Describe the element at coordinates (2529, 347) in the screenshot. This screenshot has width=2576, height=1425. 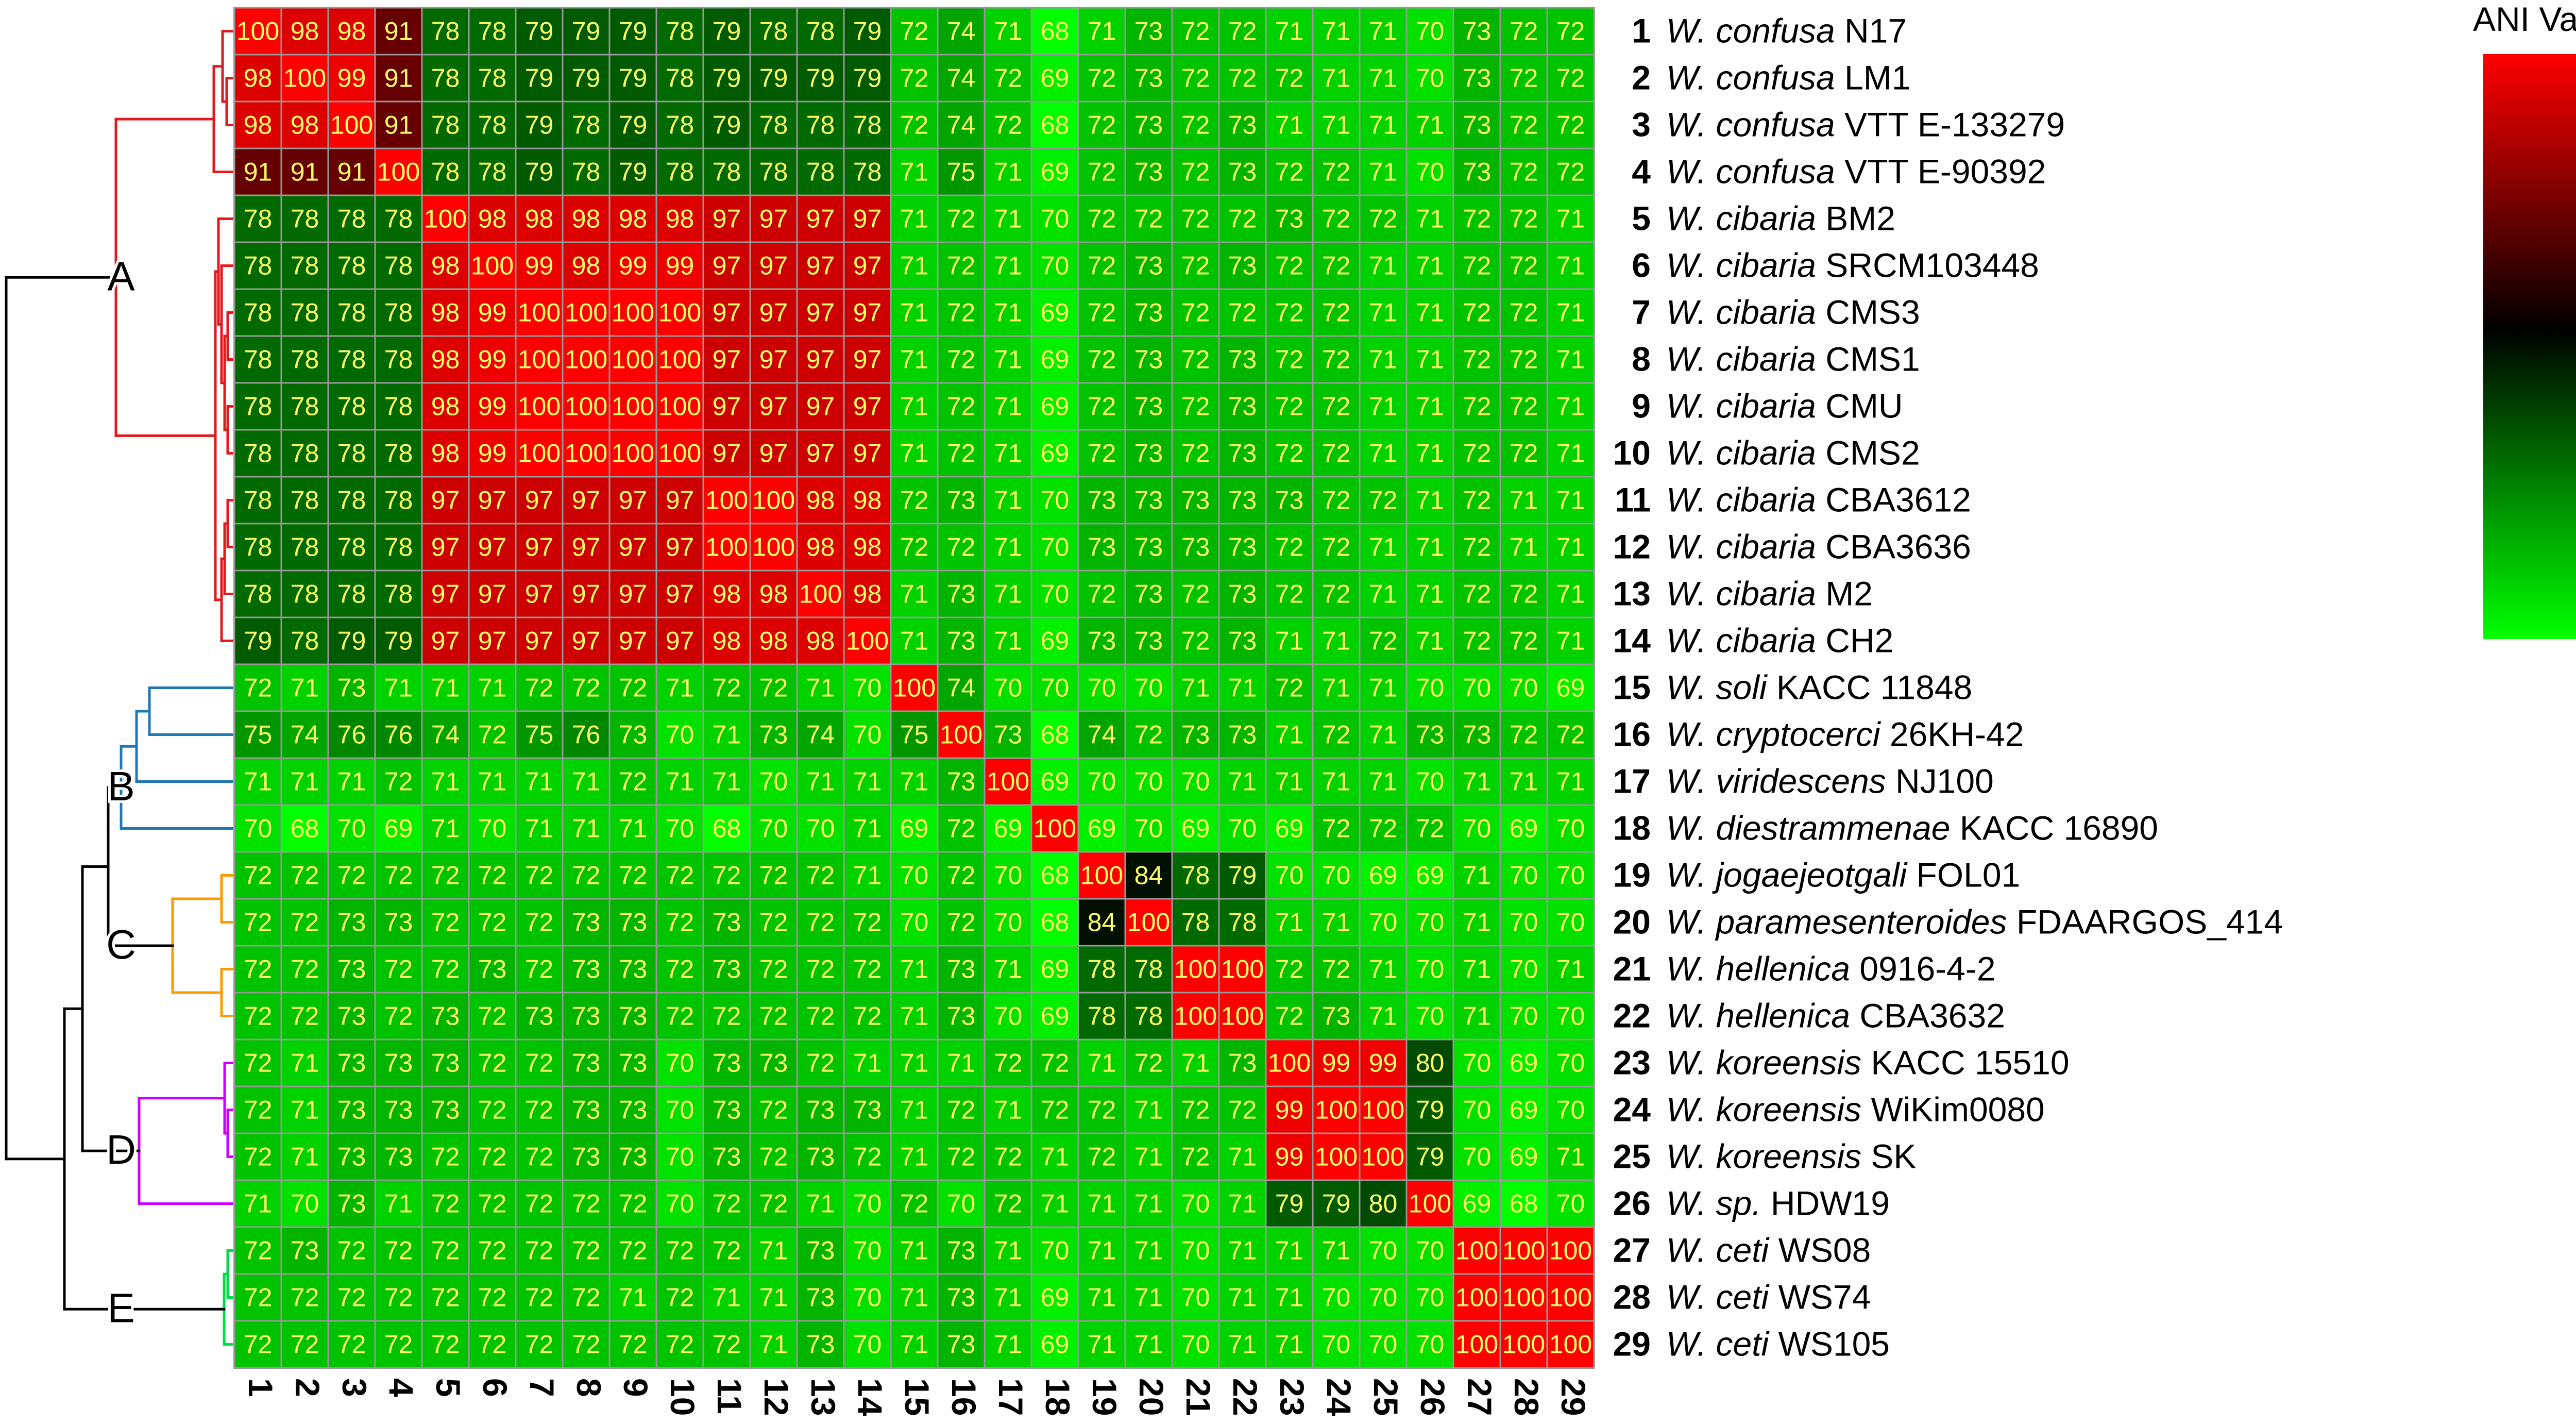
I see `legend-color-bar` at that location.